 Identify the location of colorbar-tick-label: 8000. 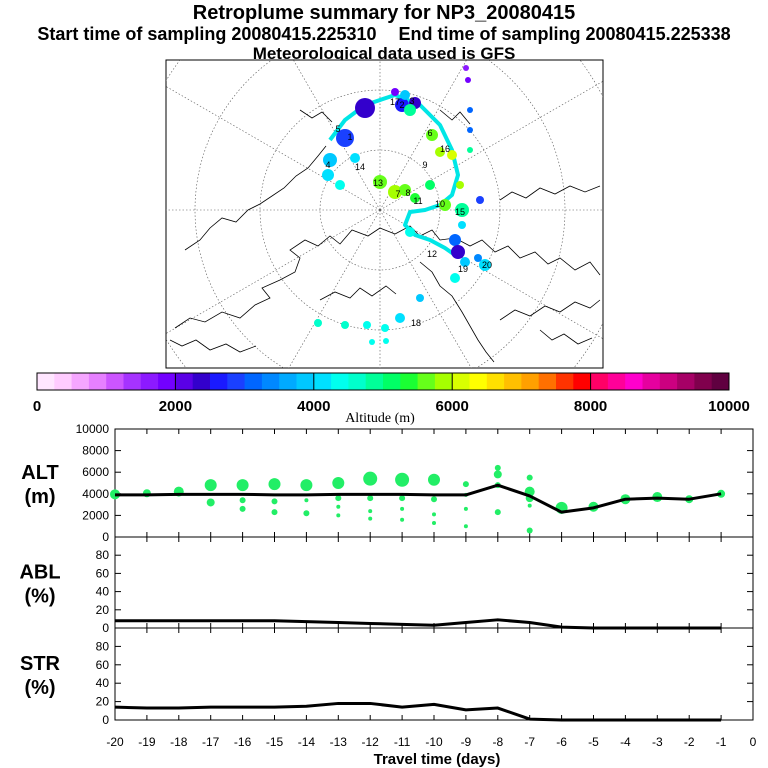
(590, 406).